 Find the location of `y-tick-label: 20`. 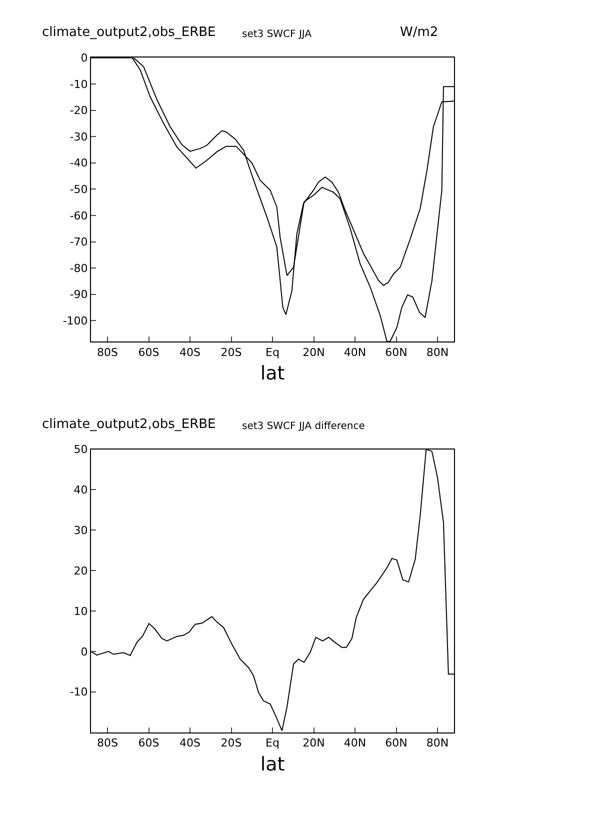

y-tick-label: 20 is located at coordinates (81, 571).